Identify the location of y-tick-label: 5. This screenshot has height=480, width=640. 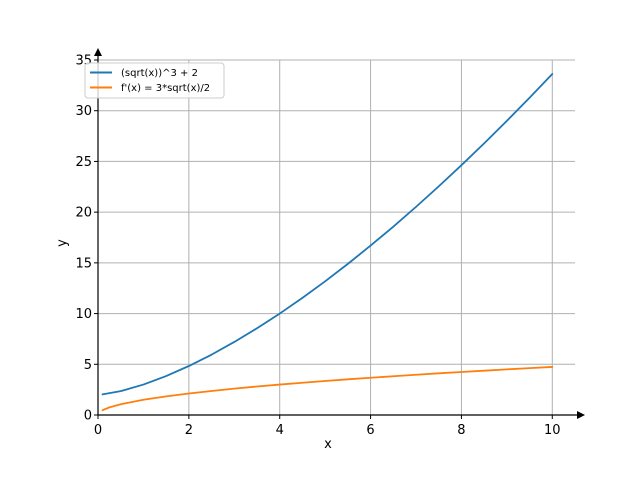
(88, 365).